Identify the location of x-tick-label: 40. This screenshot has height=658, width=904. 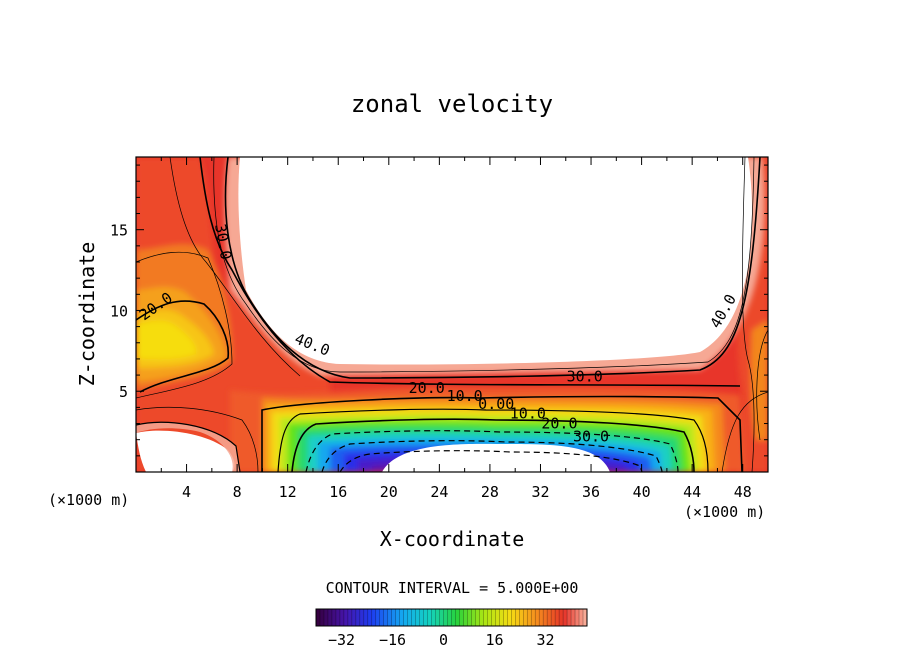
(642, 492).